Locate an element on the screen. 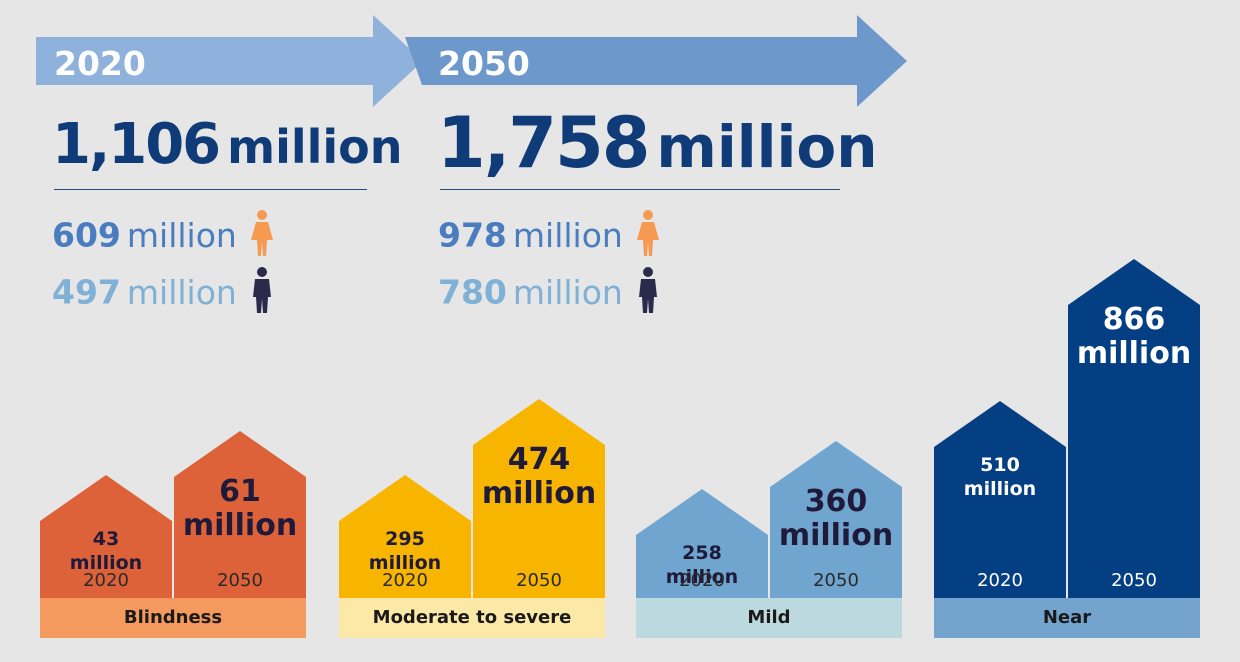  total-2050-unit: million is located at coordinates (767, 147).